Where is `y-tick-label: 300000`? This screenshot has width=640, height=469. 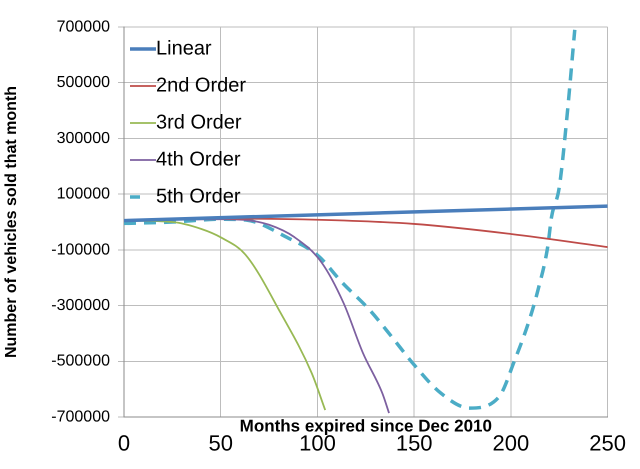
y-tick-label: 300000 is located at coordinates (83, 138).